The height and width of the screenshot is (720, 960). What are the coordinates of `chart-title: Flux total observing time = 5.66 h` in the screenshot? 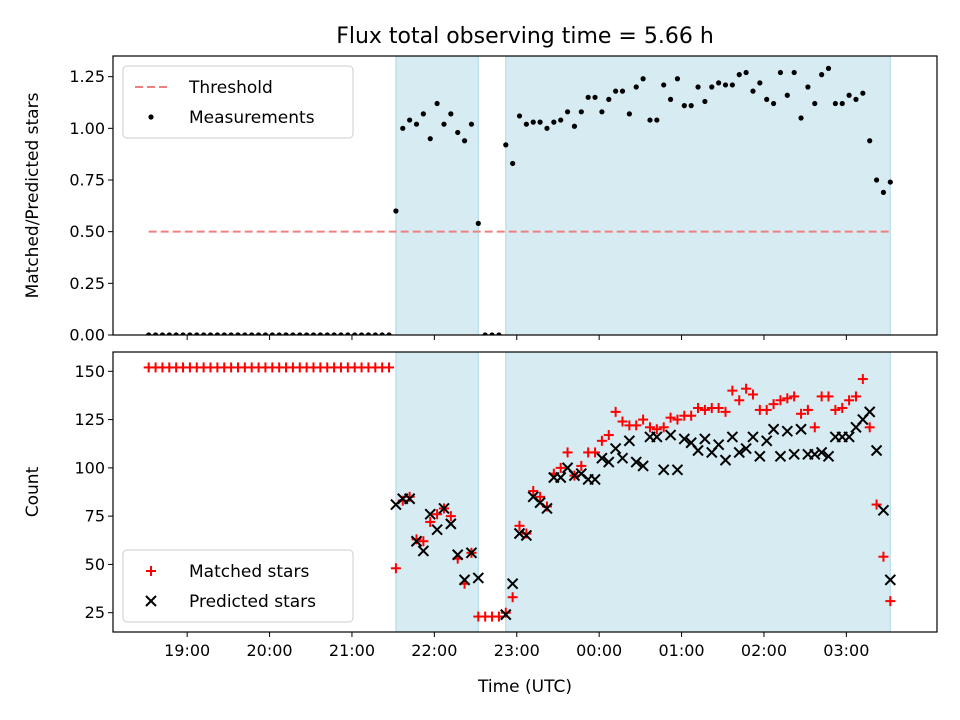 It's located at (525, 36).